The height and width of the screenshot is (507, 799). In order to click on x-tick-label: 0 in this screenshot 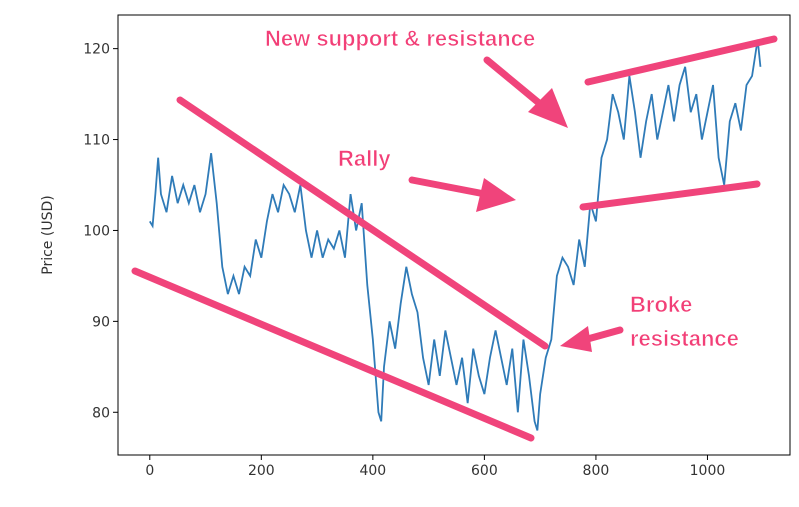, I will do `click(149, 471)`.